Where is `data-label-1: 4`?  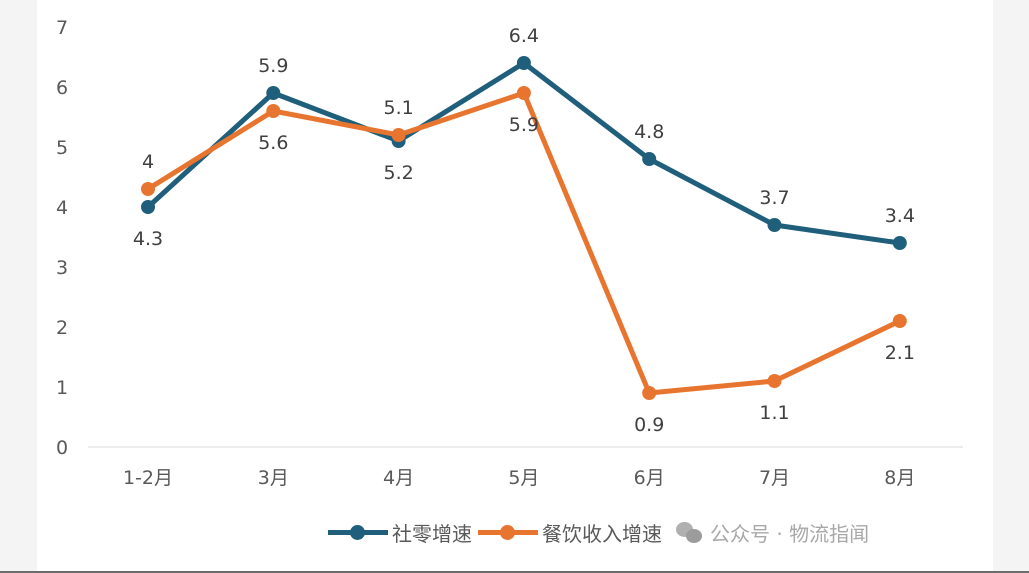
data-label-1: 4 is located at coordinates (148, 162).